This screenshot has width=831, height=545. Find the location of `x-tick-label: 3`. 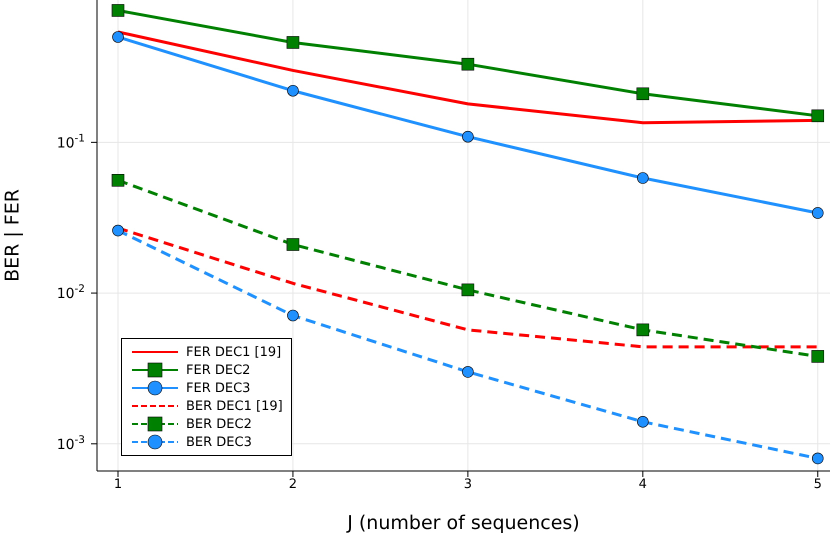

x-tick-label: 3 is located at coordinates (468, 484).